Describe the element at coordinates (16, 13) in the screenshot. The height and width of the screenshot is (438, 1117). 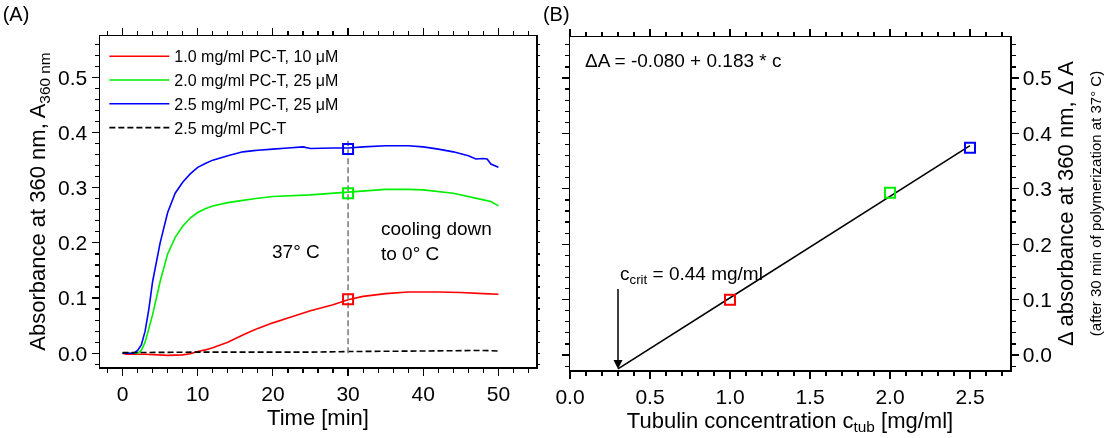
I see `chart-title: (A)` at that location.